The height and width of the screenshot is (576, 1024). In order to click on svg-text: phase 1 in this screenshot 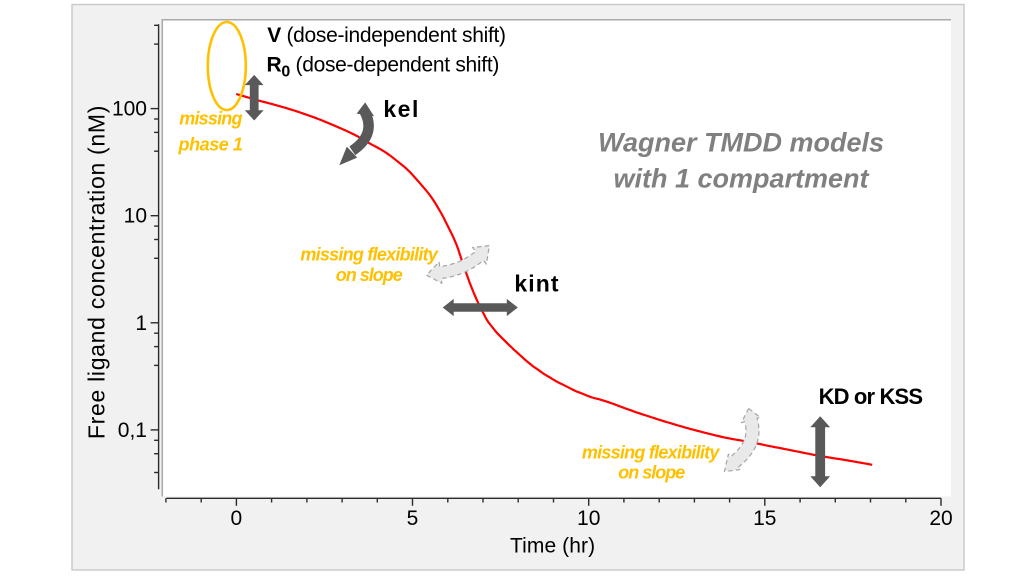, I will do `click(210, 145)`.